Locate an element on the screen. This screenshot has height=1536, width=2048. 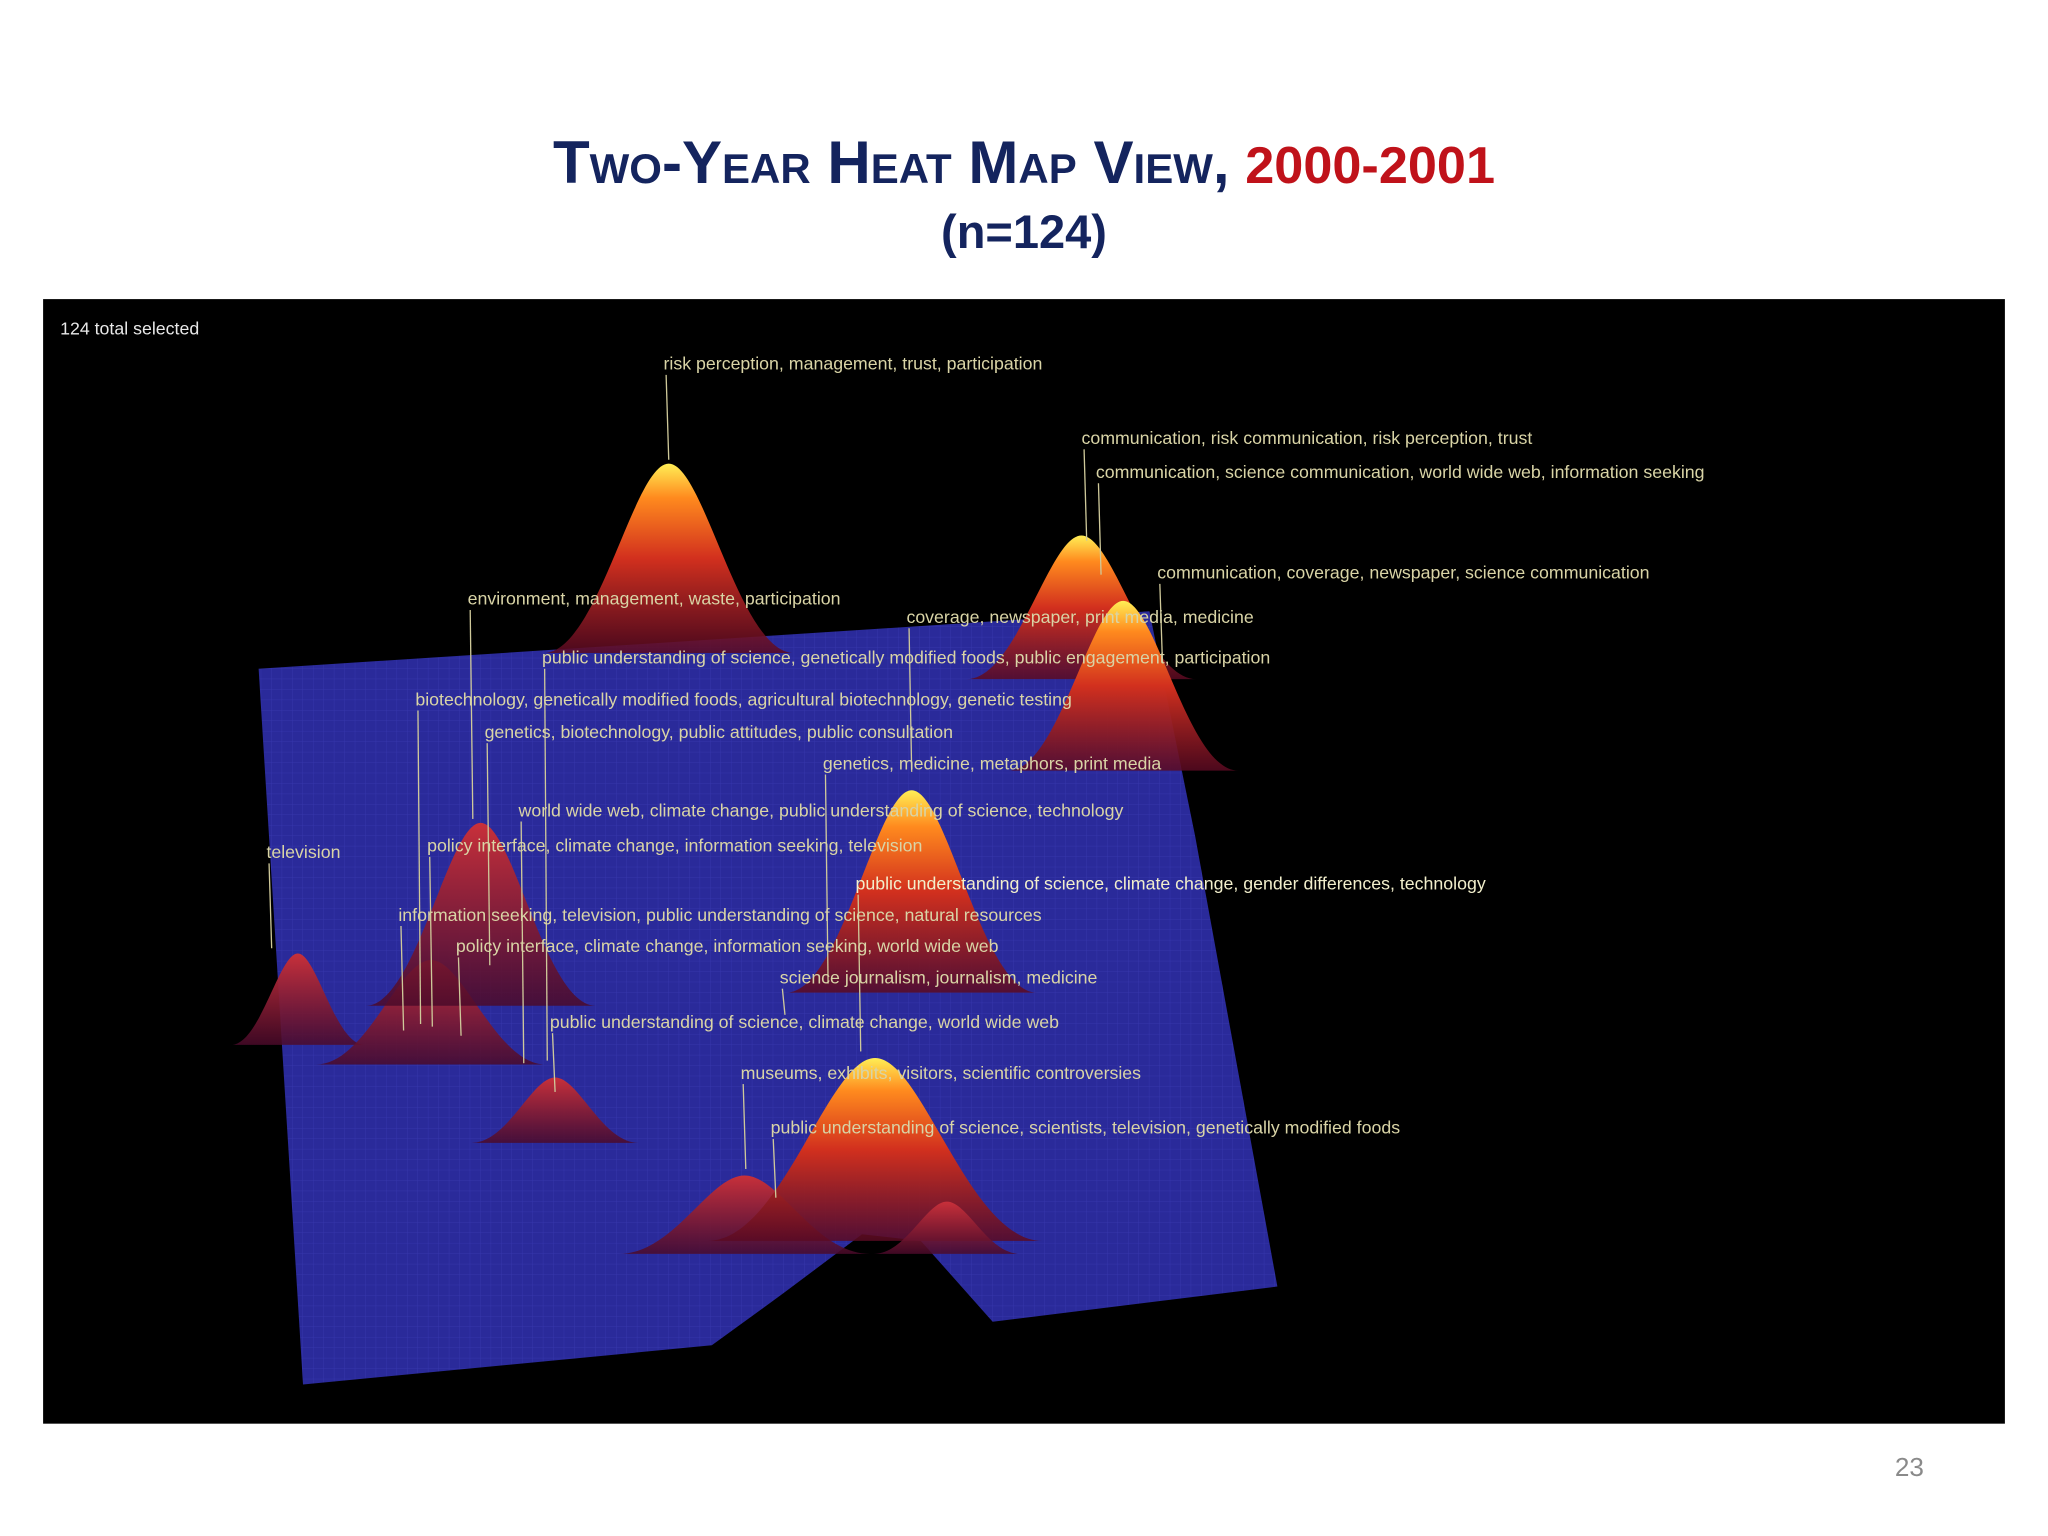
slide-title: Two-Year Heat Map View, 2000-2001 is located at coordinates (1024, 162).